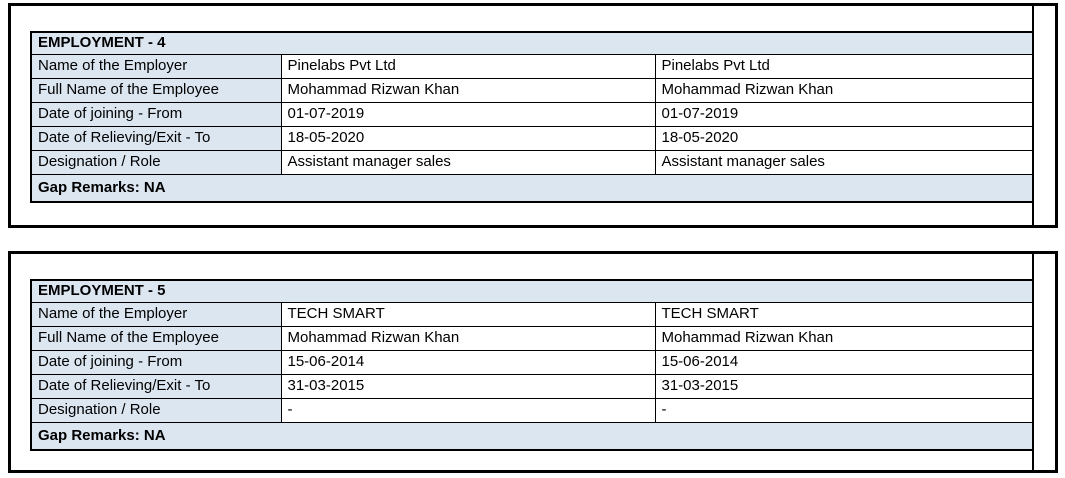 Image resolution: width=1065 pixels, height=478 pixels. Describe the element at coordinates (844, 362) in the screenshot. I see `field-value-date-joining-2: 15-06-2014` at that location.